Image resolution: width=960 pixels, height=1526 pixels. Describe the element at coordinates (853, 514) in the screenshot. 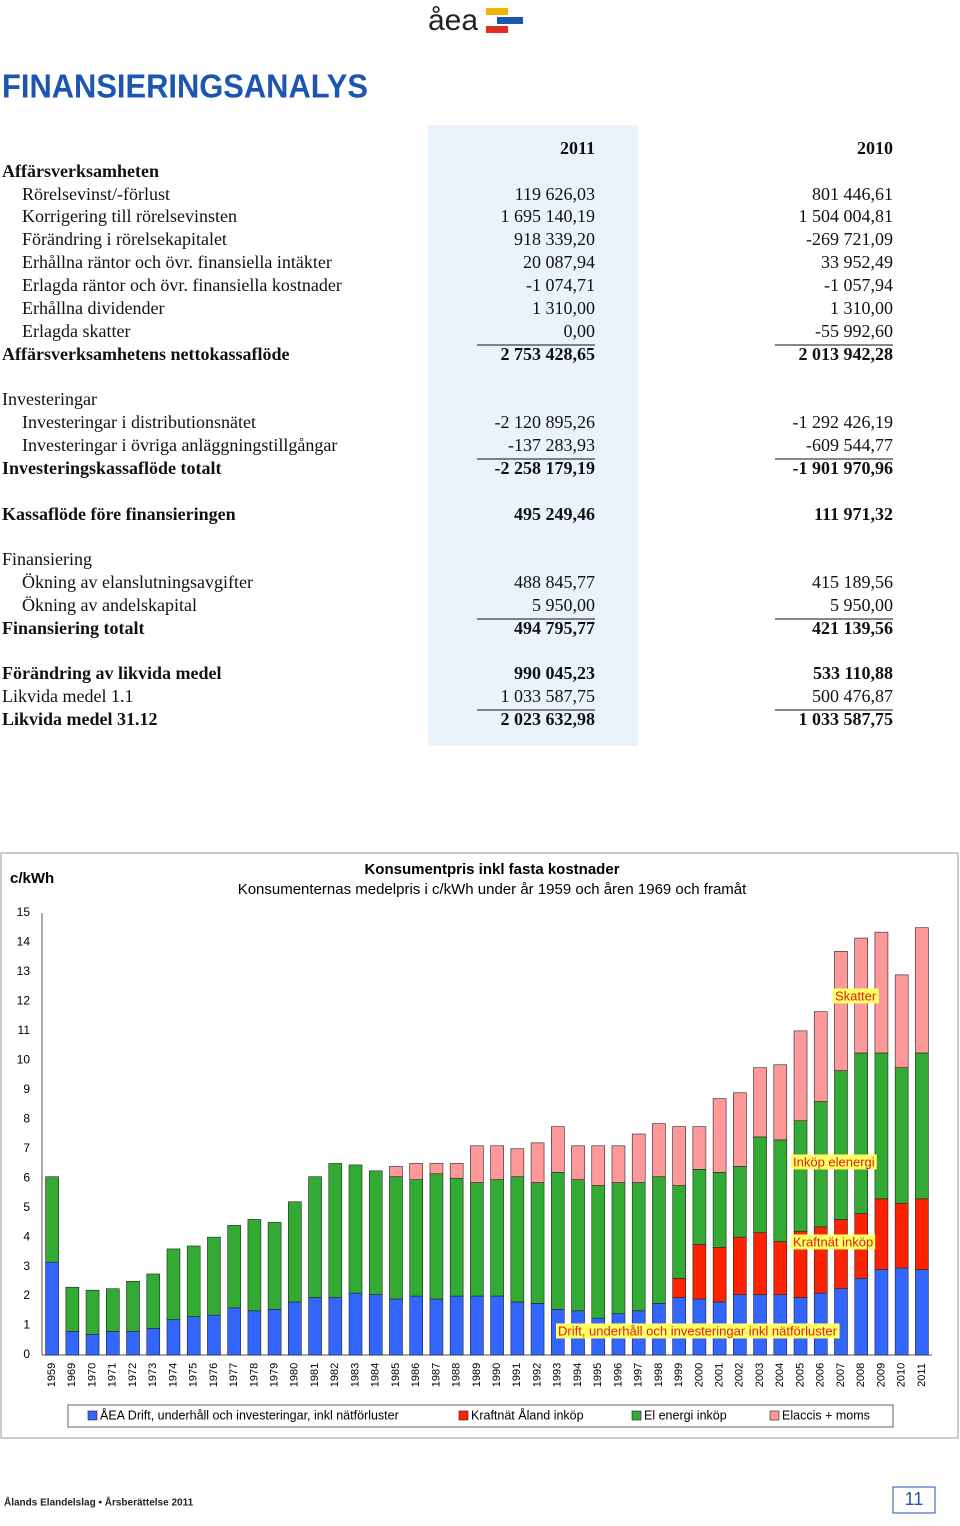

I see `cell: 111 971,32` at that location.